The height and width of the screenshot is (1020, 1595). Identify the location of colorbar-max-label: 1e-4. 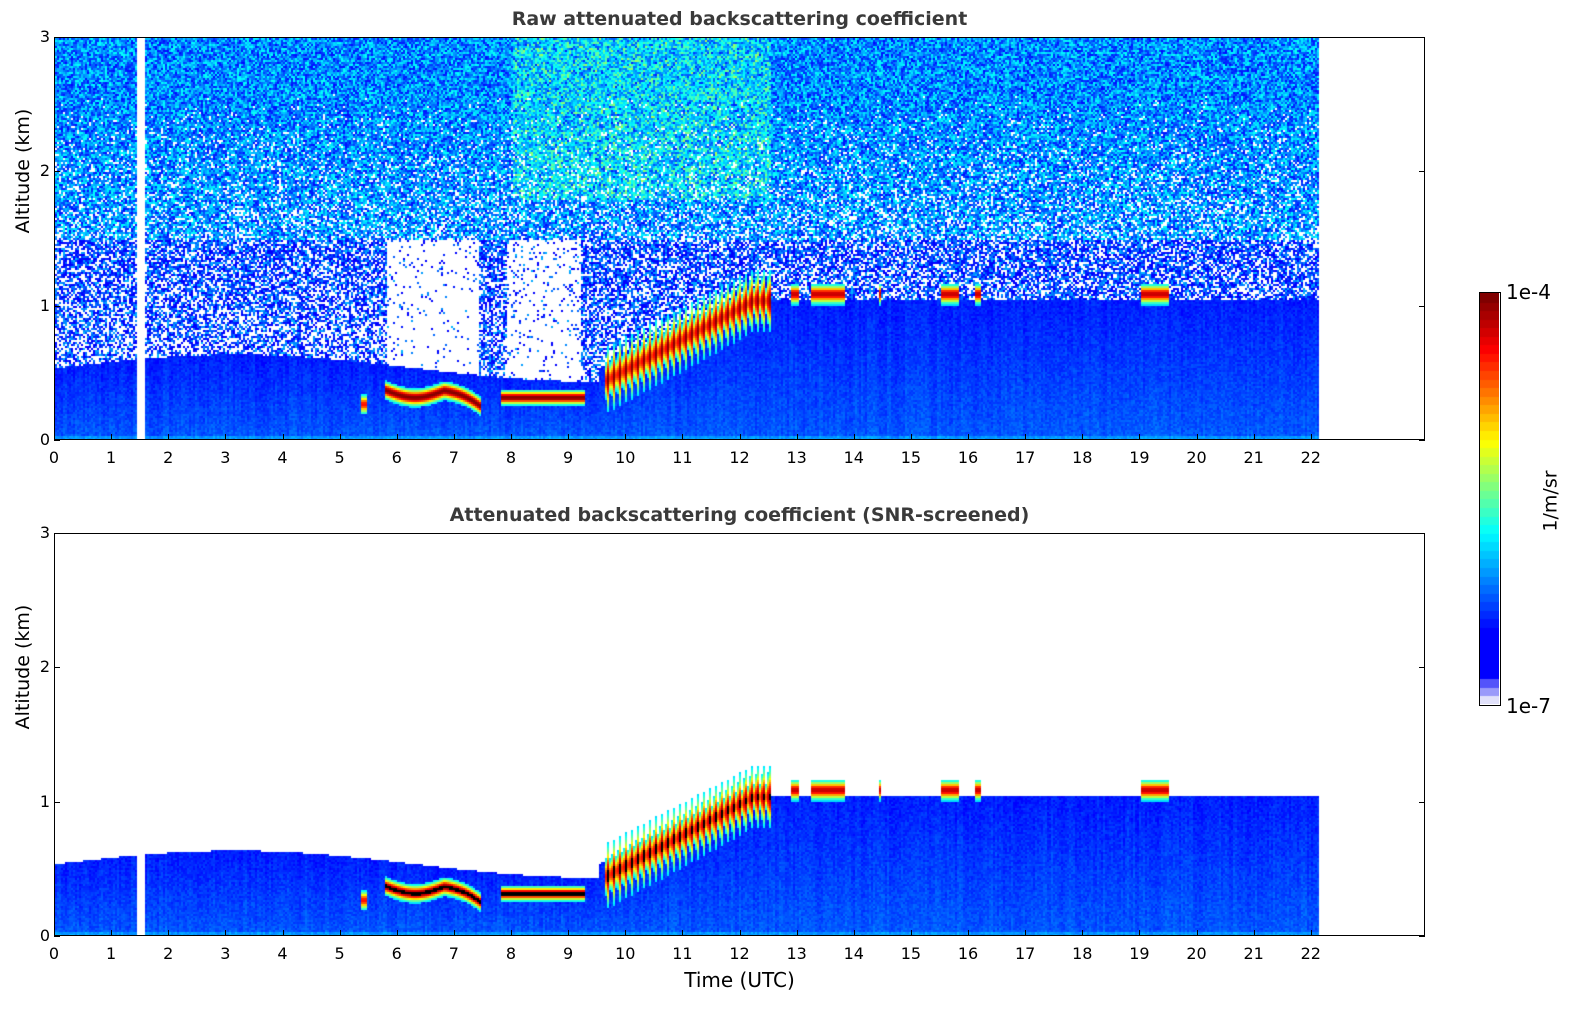
(1528, 292).